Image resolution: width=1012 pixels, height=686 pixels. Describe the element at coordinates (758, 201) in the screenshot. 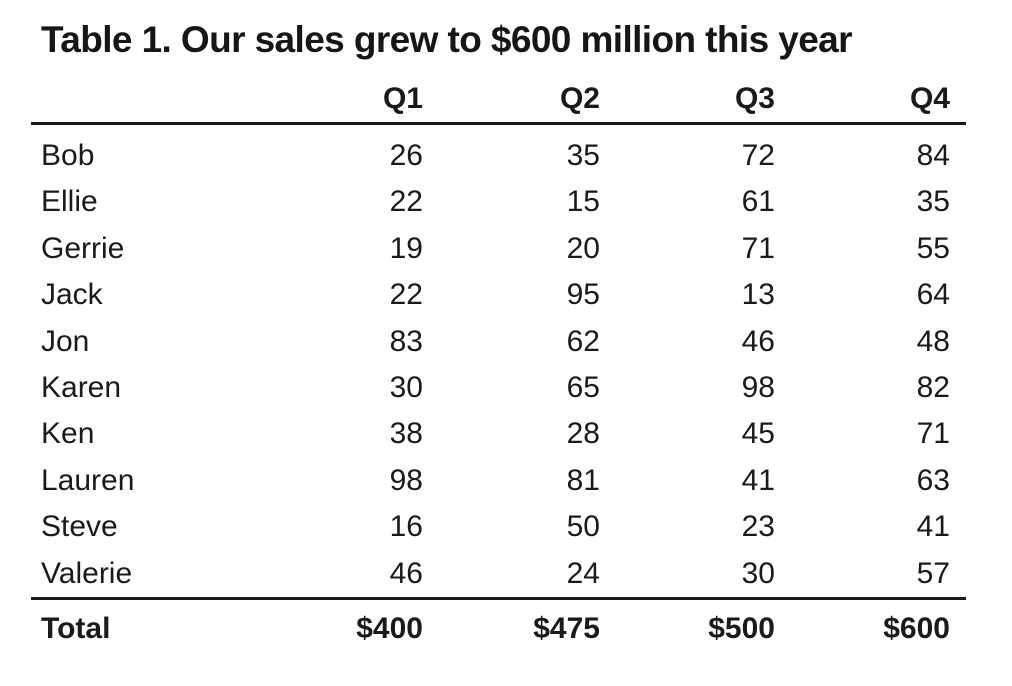

I see `cell-q3: 61` at that location.